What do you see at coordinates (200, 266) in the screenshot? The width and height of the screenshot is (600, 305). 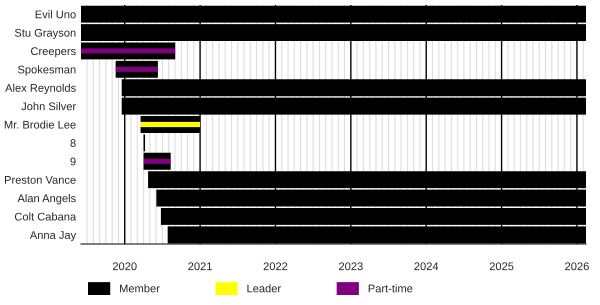 I see `x-tick-label: 2021` at bounding box center [200, 266].